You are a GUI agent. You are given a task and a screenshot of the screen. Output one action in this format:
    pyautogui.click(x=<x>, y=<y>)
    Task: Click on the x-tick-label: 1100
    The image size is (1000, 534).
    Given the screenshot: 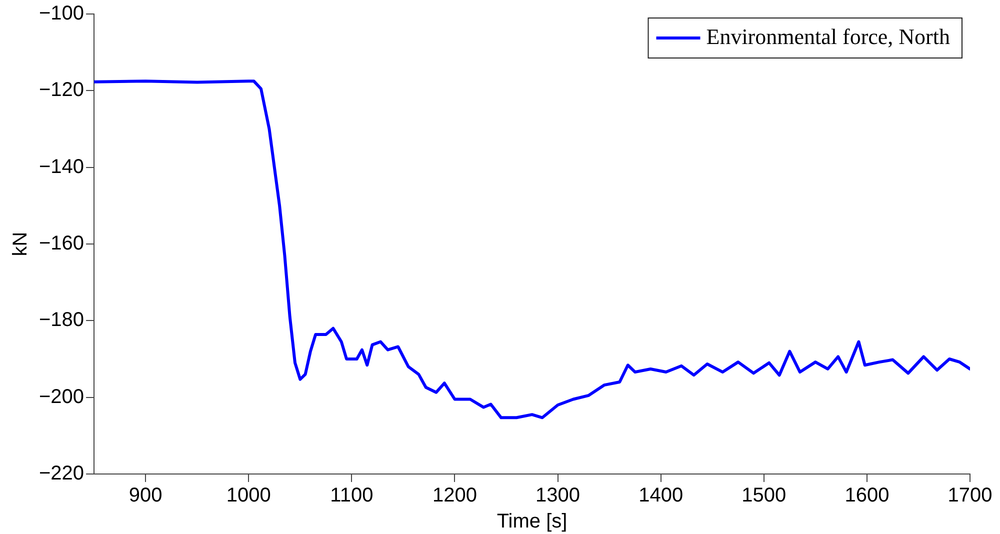 What is the action you would take?
    pyautogui.click(x=352, y=495)
    